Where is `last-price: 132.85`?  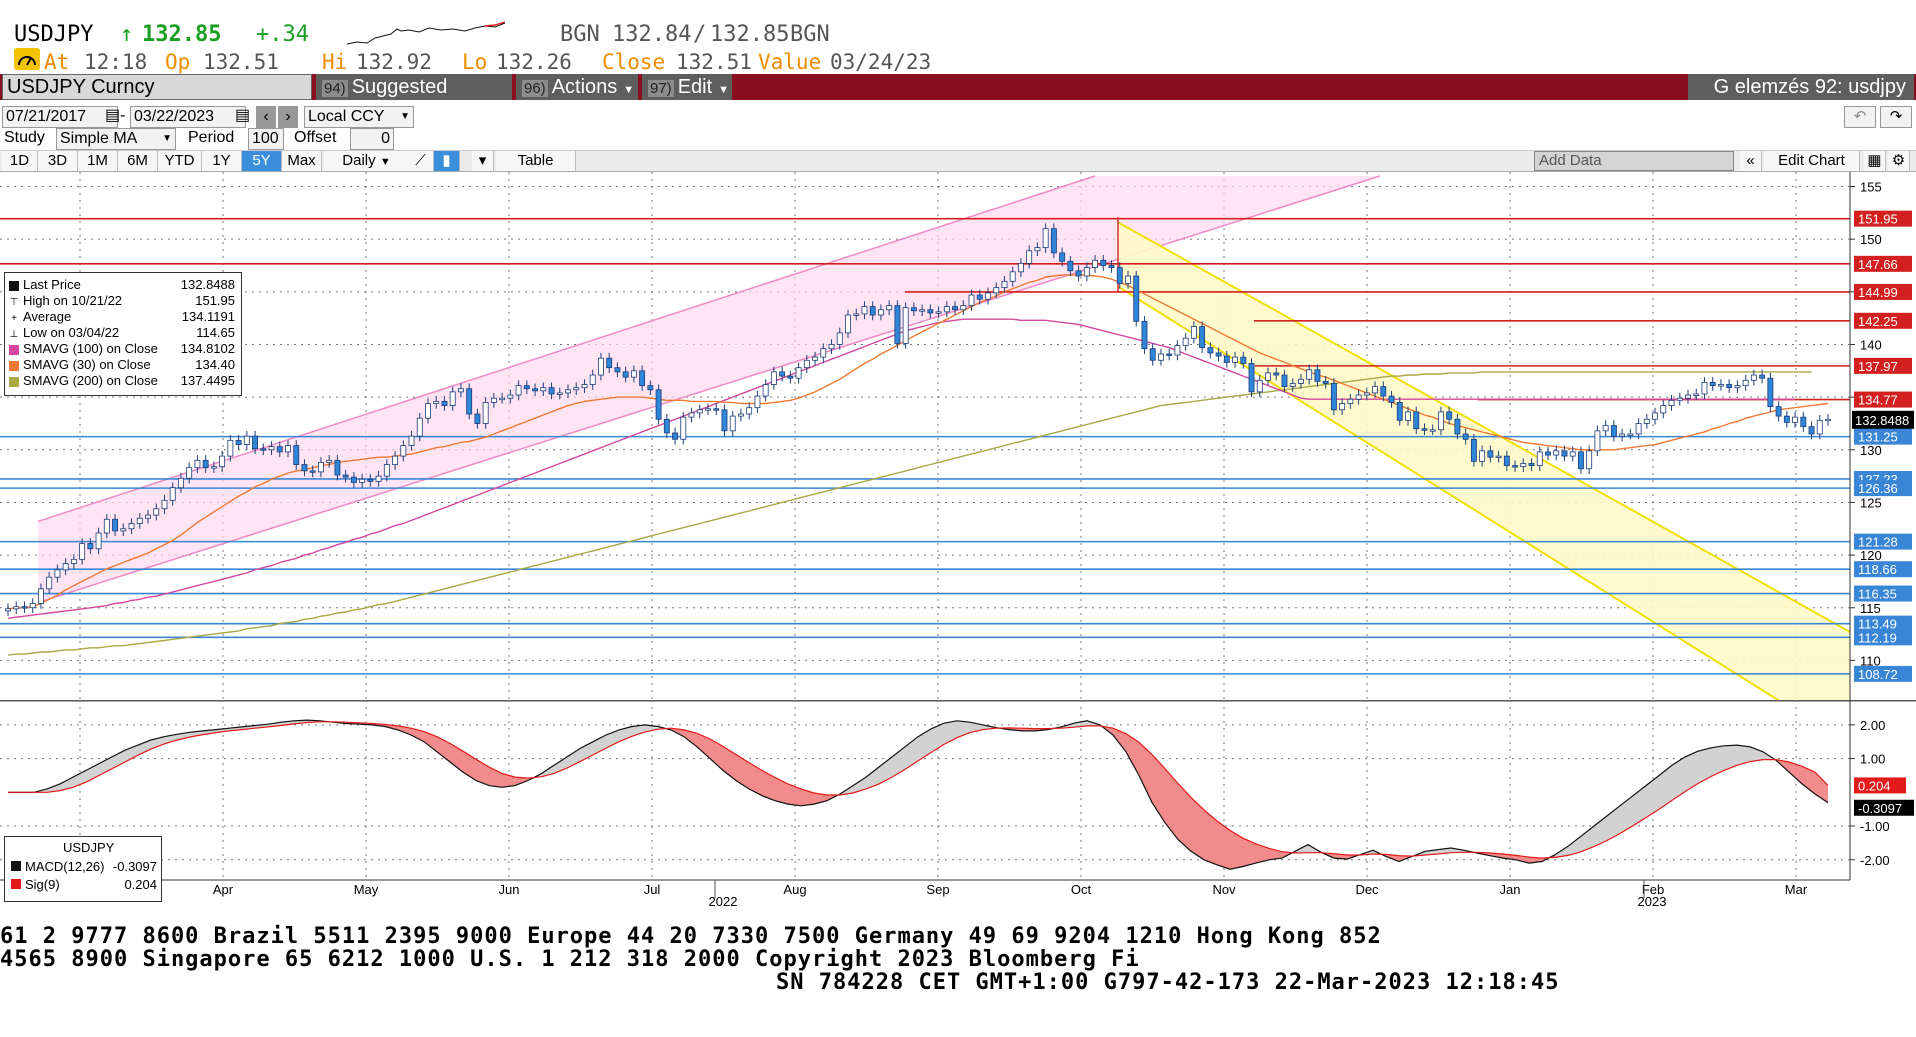
last-price: 132.85 is located at coordinates (182, 34).